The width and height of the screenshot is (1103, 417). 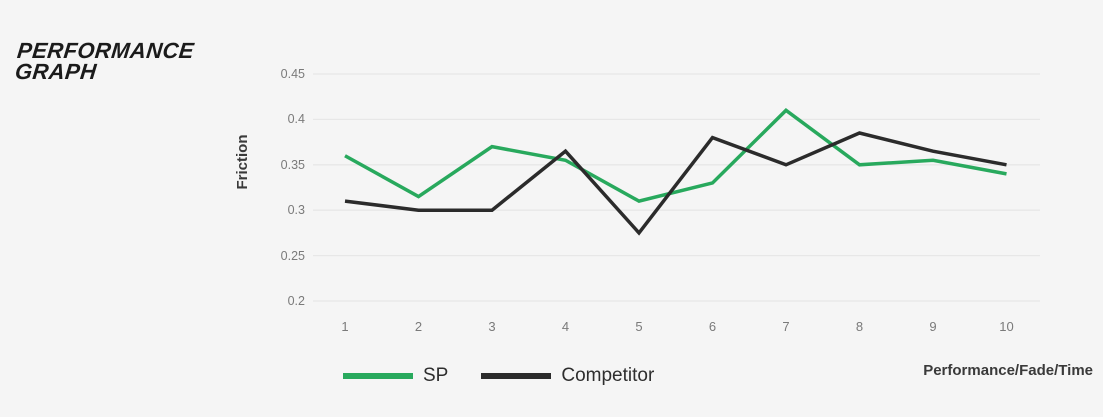 What do you see at coordinates (296, 301) in the screenshot?
I see `y-tick-label: 0.2` at bounding box center [296, 301].